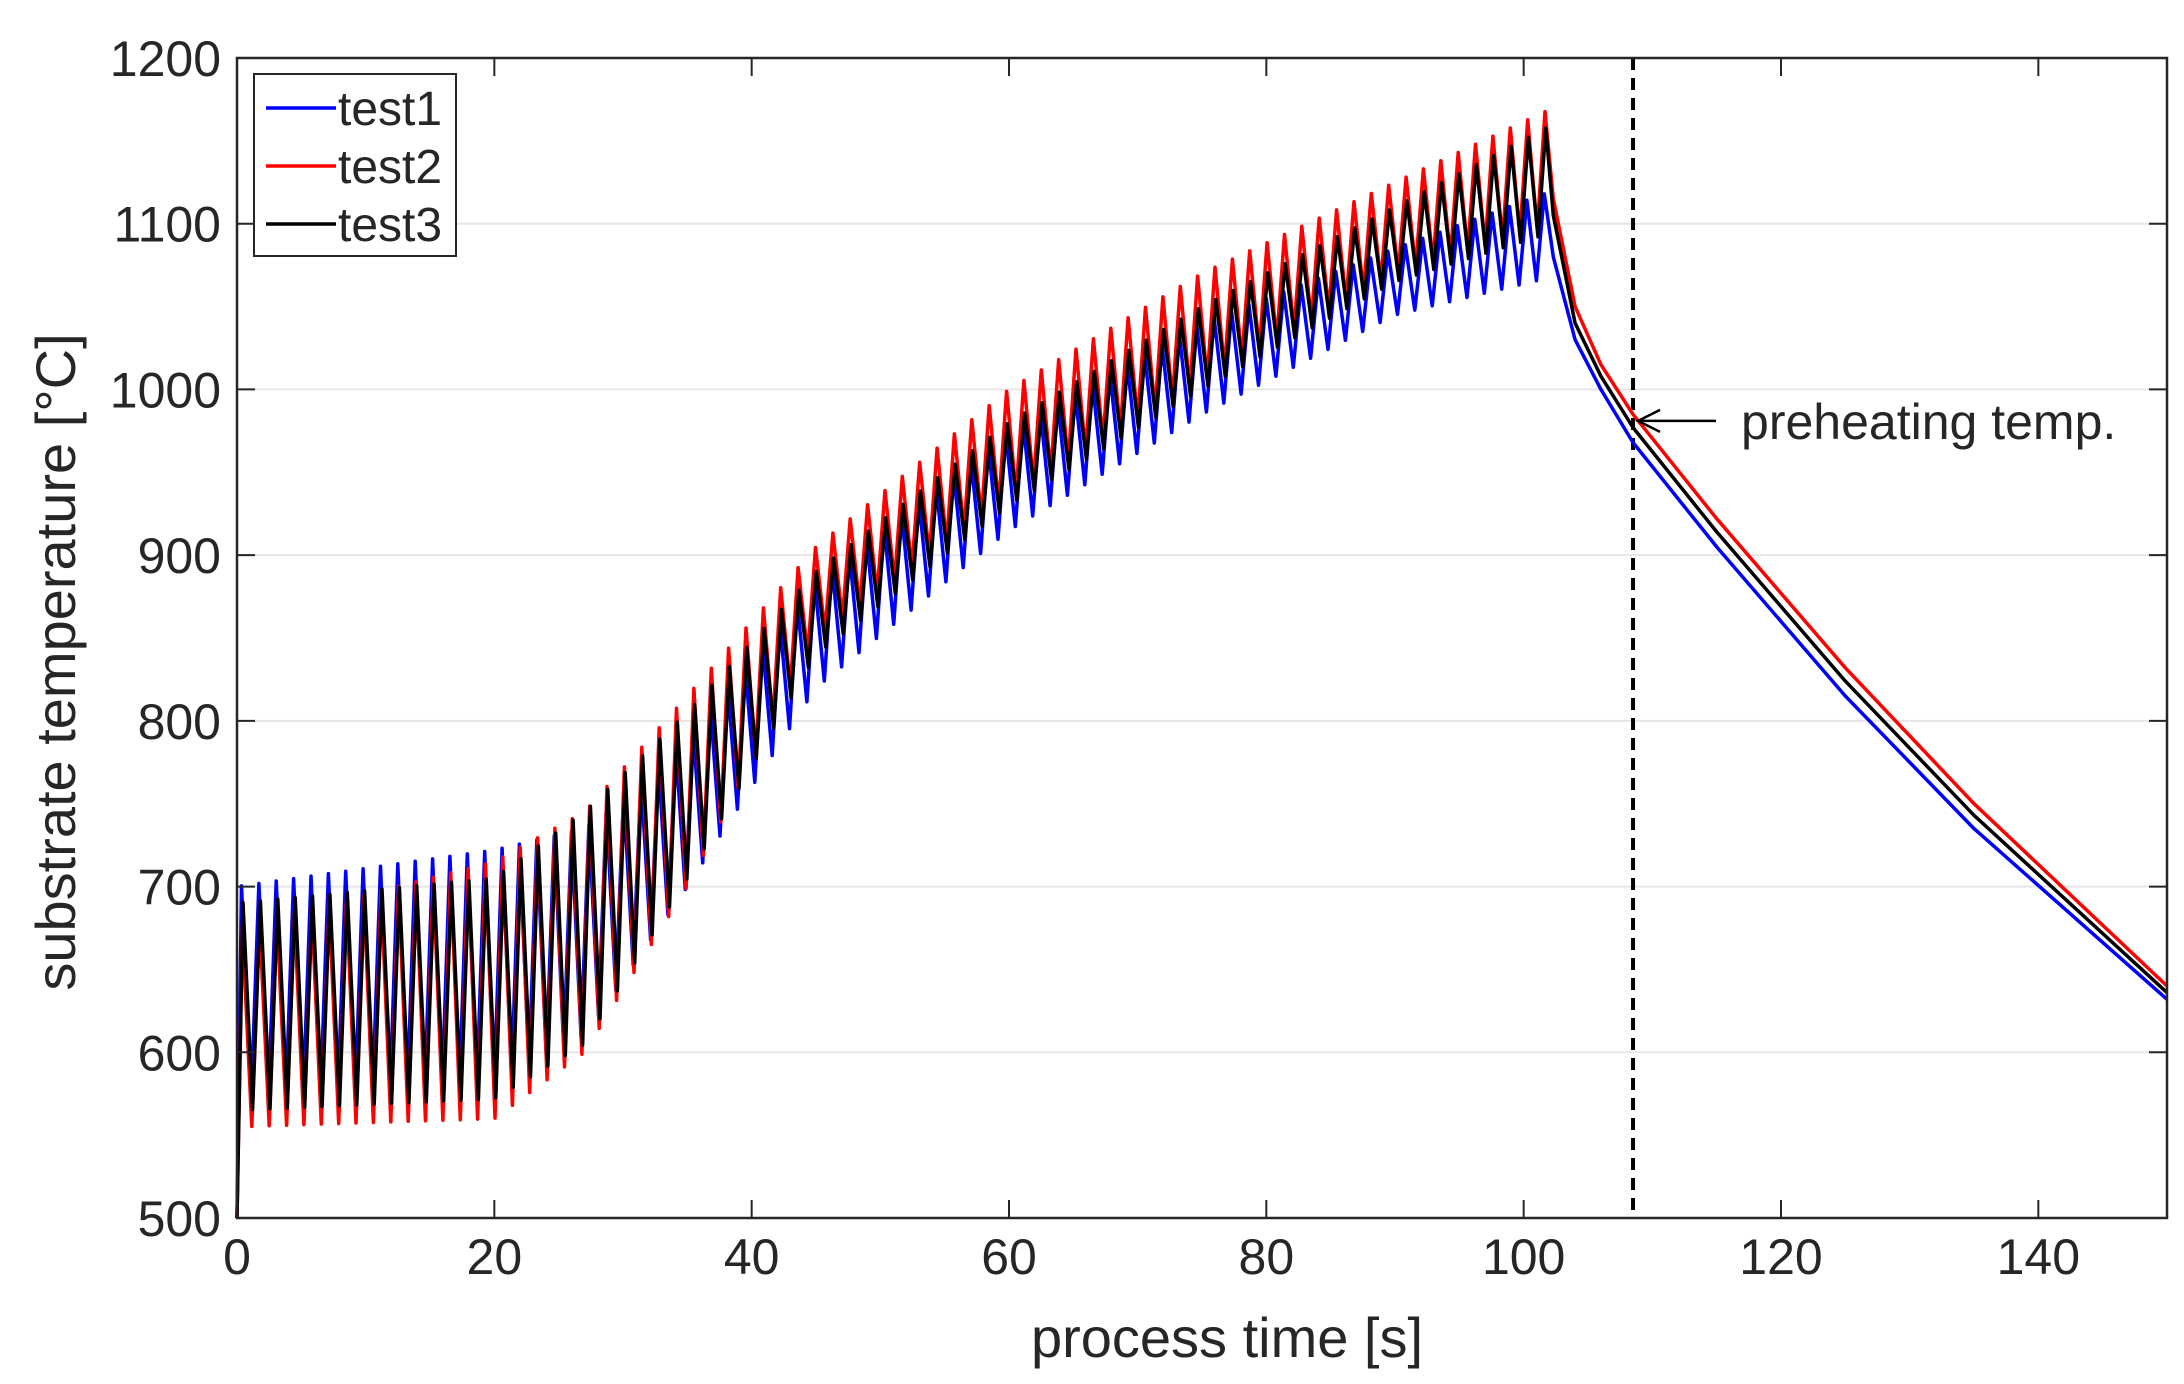 Image resolution: width=2184 pixels, height=1384 pixels. I want to click on x-tick-label: 100, so click(1523, 1257).